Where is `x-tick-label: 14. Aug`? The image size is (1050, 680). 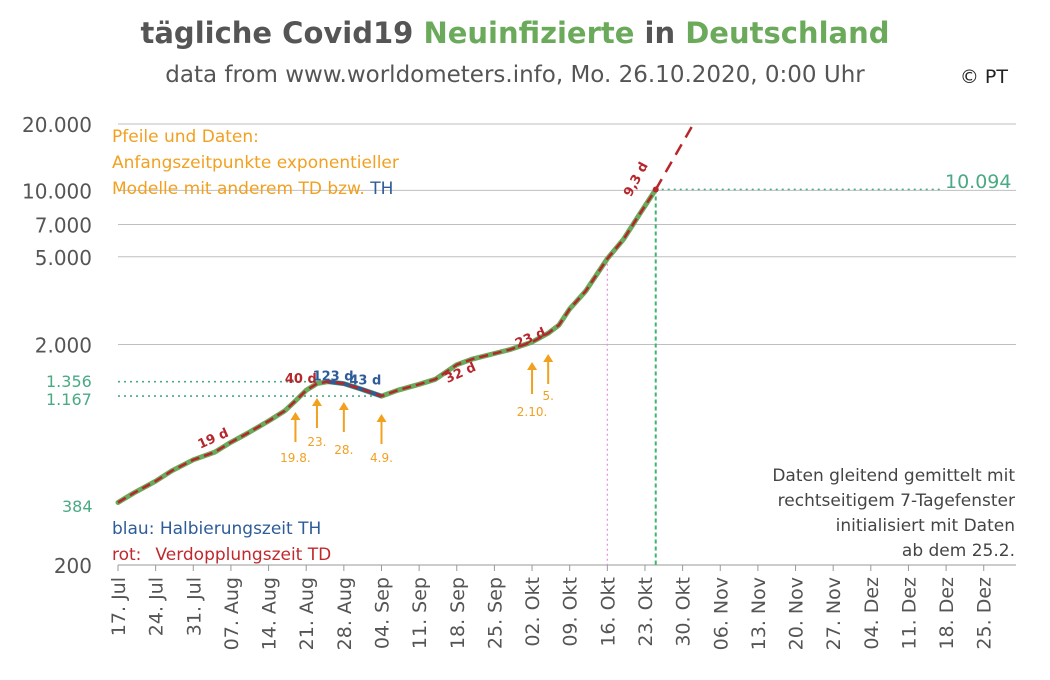
x-tick-label: 14. Aug is located at coordinates (270, 613).